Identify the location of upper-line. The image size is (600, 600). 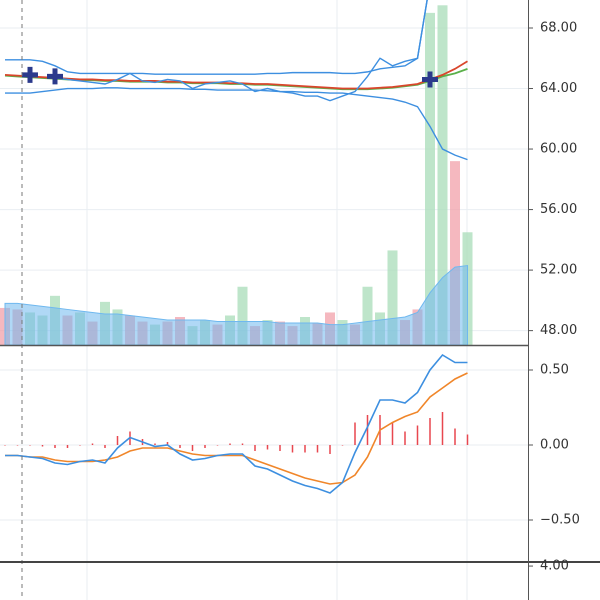
(216, 37).